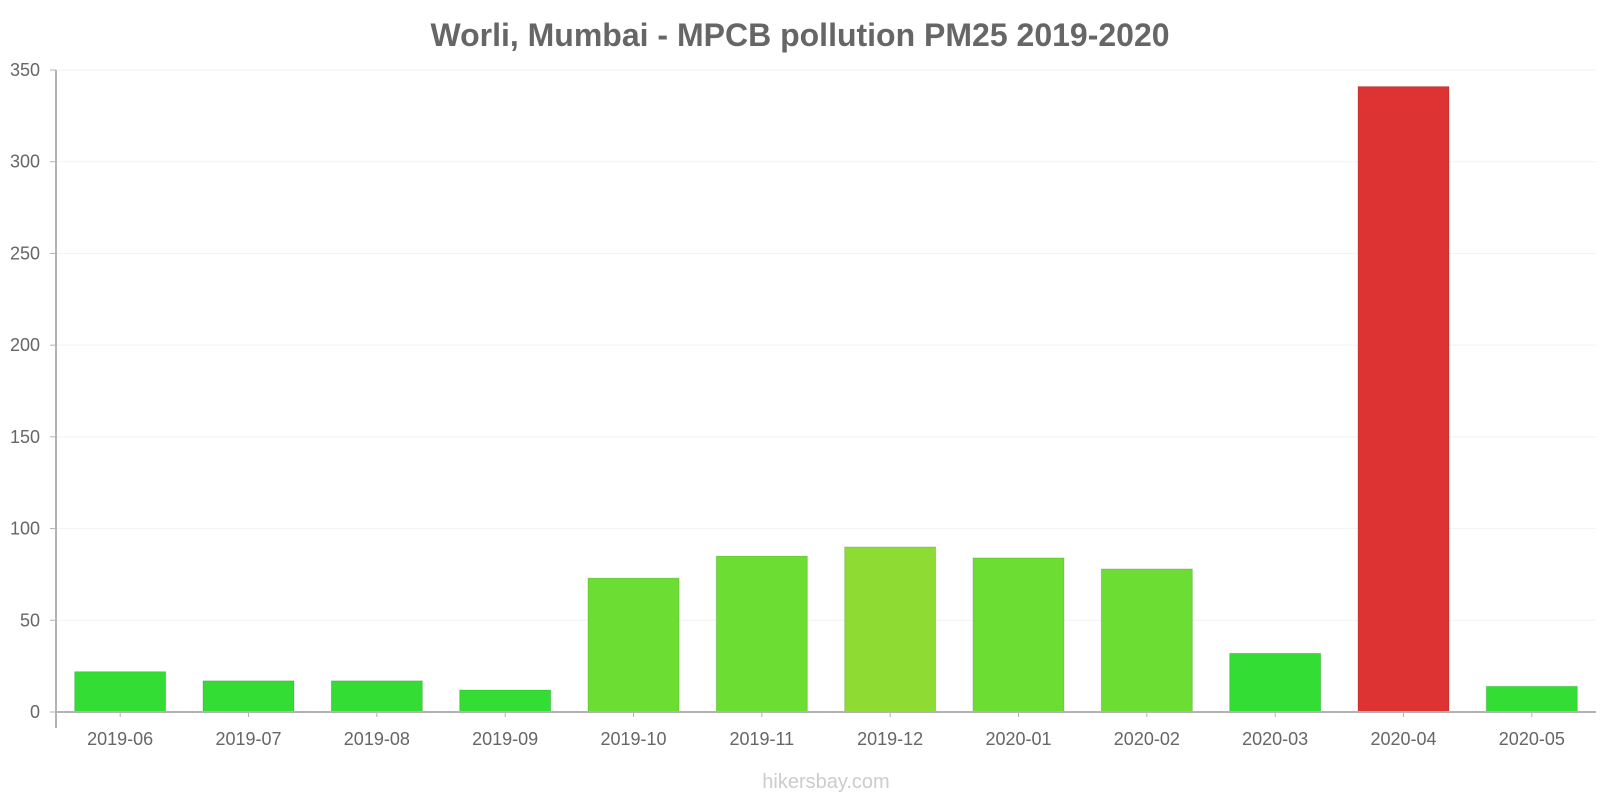 The height and width of the screenshot is (800, 1600). Describe the element at coordinates (33, 391) in the screenshot. I see `y-axis-ticks: 0 50 100 150 200 250 300 350` at that location.